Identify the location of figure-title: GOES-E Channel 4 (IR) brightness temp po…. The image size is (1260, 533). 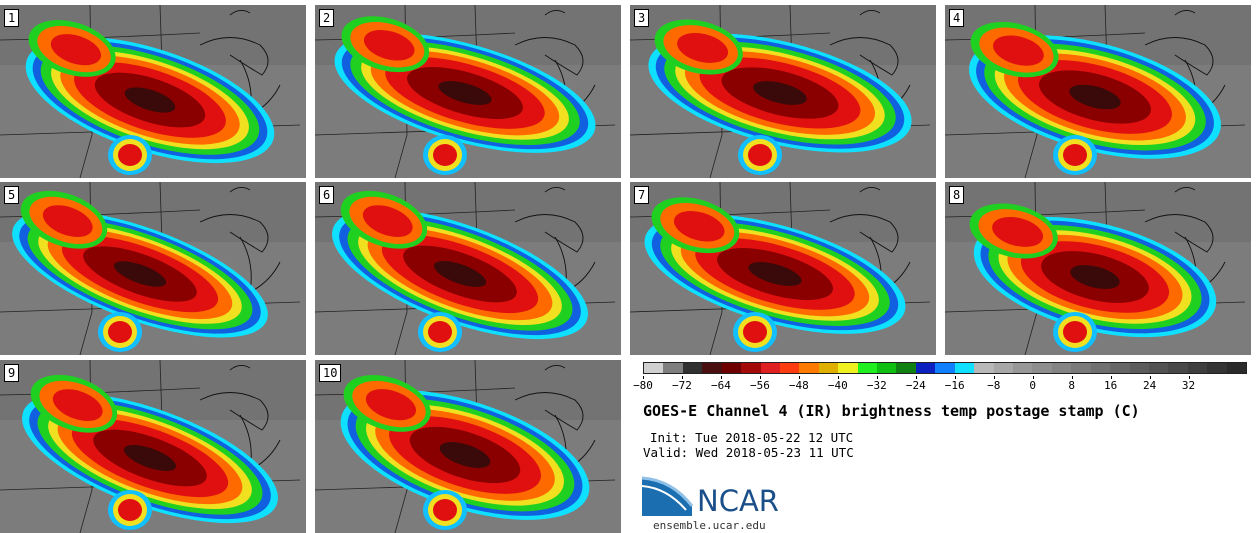
(891, 411).